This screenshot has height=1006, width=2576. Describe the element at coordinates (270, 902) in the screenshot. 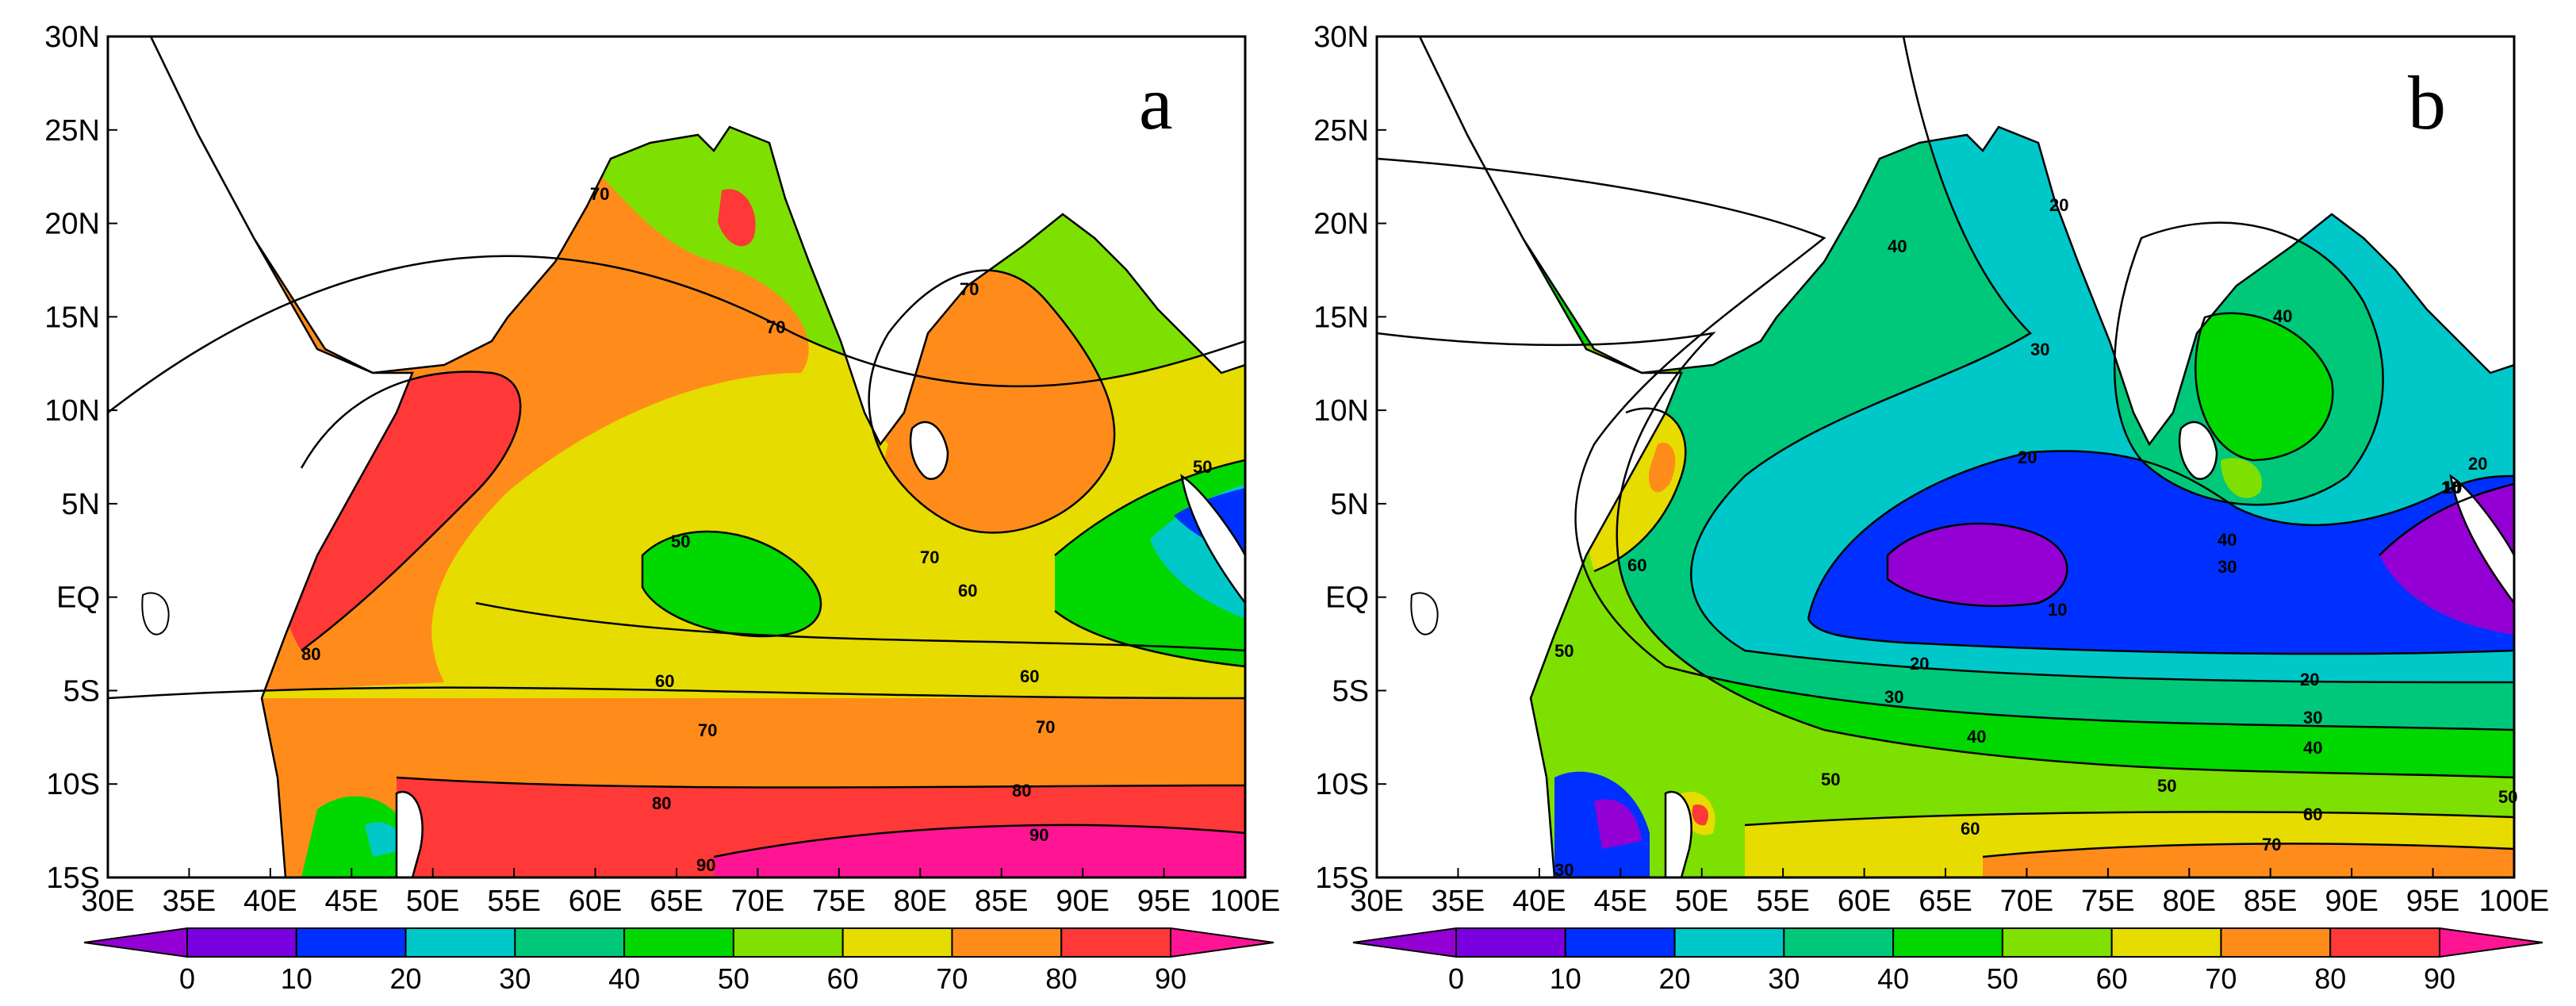

I see `panel-a-x-tick-label: 40E` at that location.